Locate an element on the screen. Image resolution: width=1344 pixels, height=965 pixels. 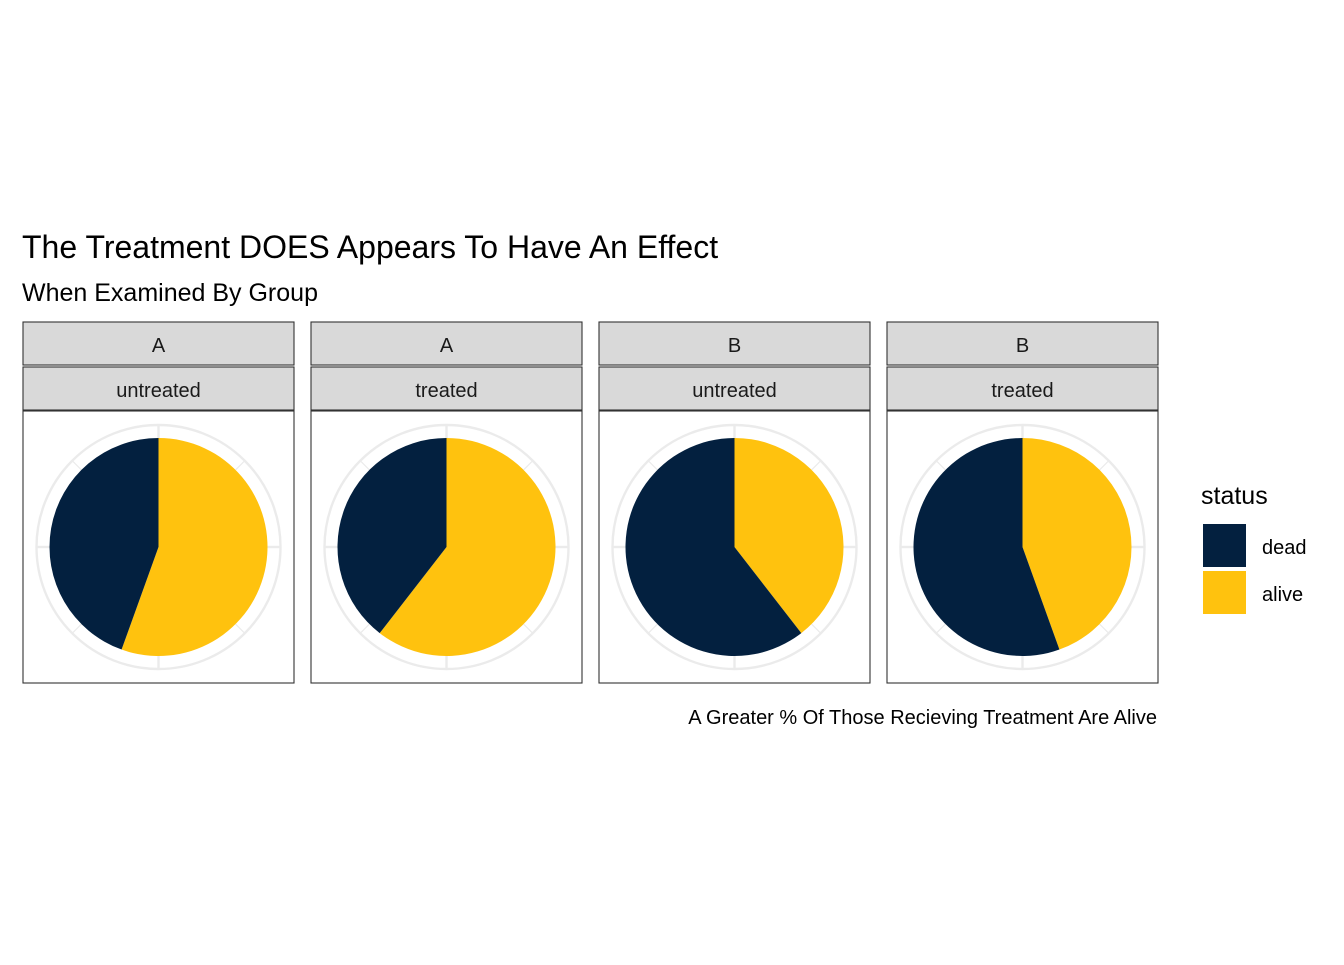
chart-subtitle: When Examined By Group is located at coordinates (170, 293).